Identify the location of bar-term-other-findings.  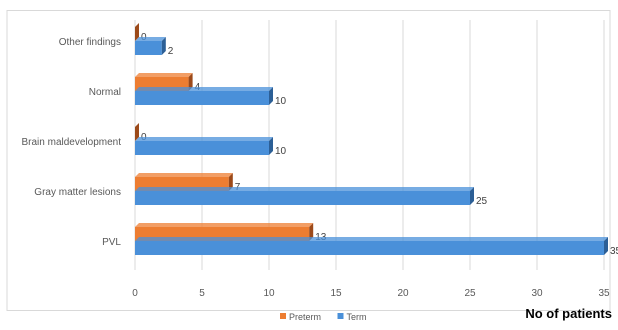
(150, 46).